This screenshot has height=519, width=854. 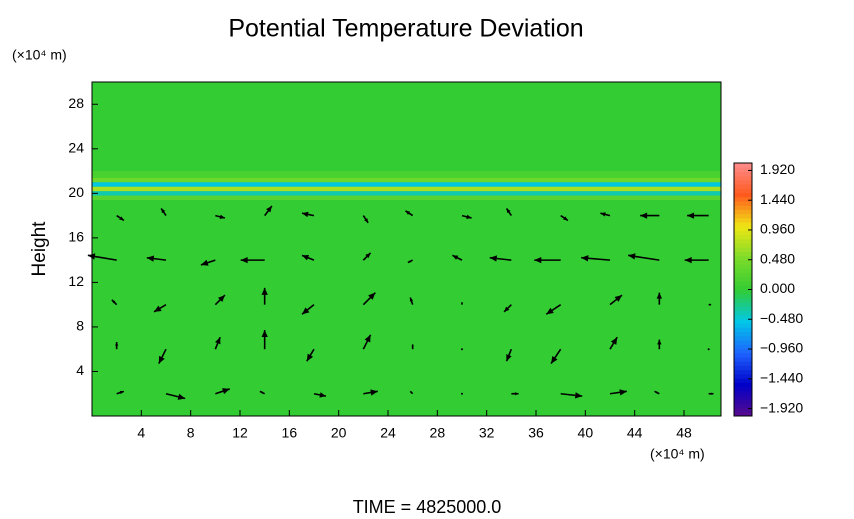 What do you see at coordinates (777, 229) in the screenshot?
I see `colorbar-tick-label: 0.960` at bounding box center [777, 229].